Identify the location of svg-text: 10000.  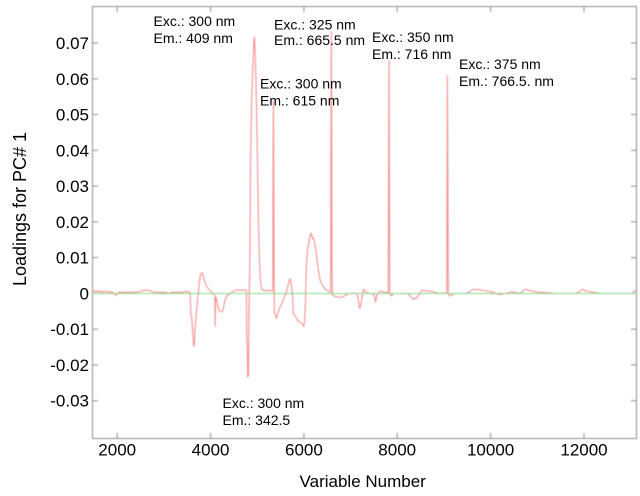
(490, 450).